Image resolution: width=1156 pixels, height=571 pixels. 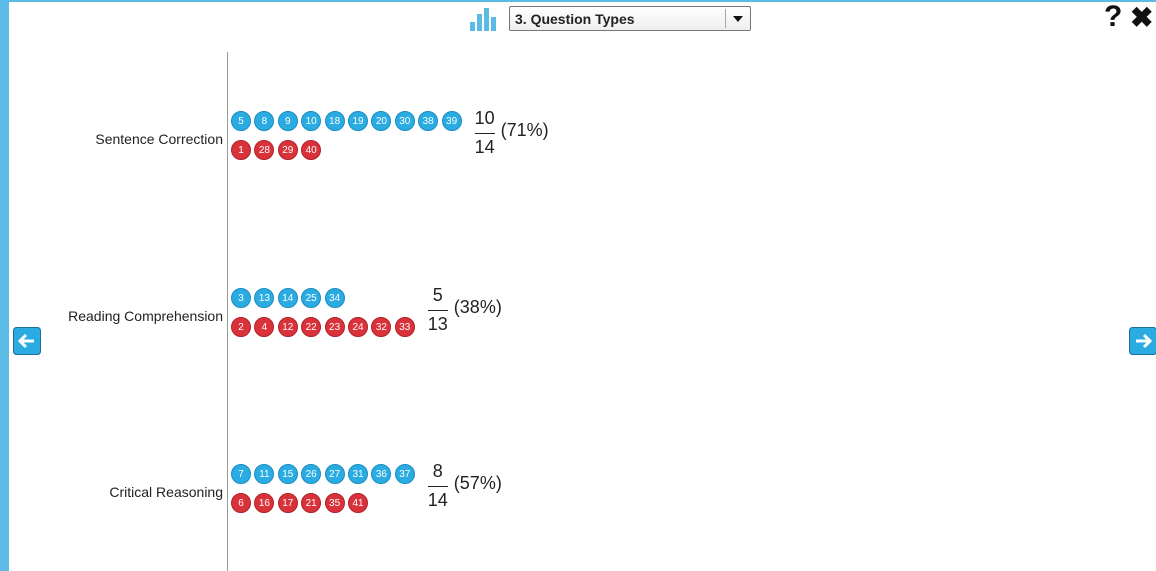 I want to click on close-button: ✖, so click(x=1142, y=17).